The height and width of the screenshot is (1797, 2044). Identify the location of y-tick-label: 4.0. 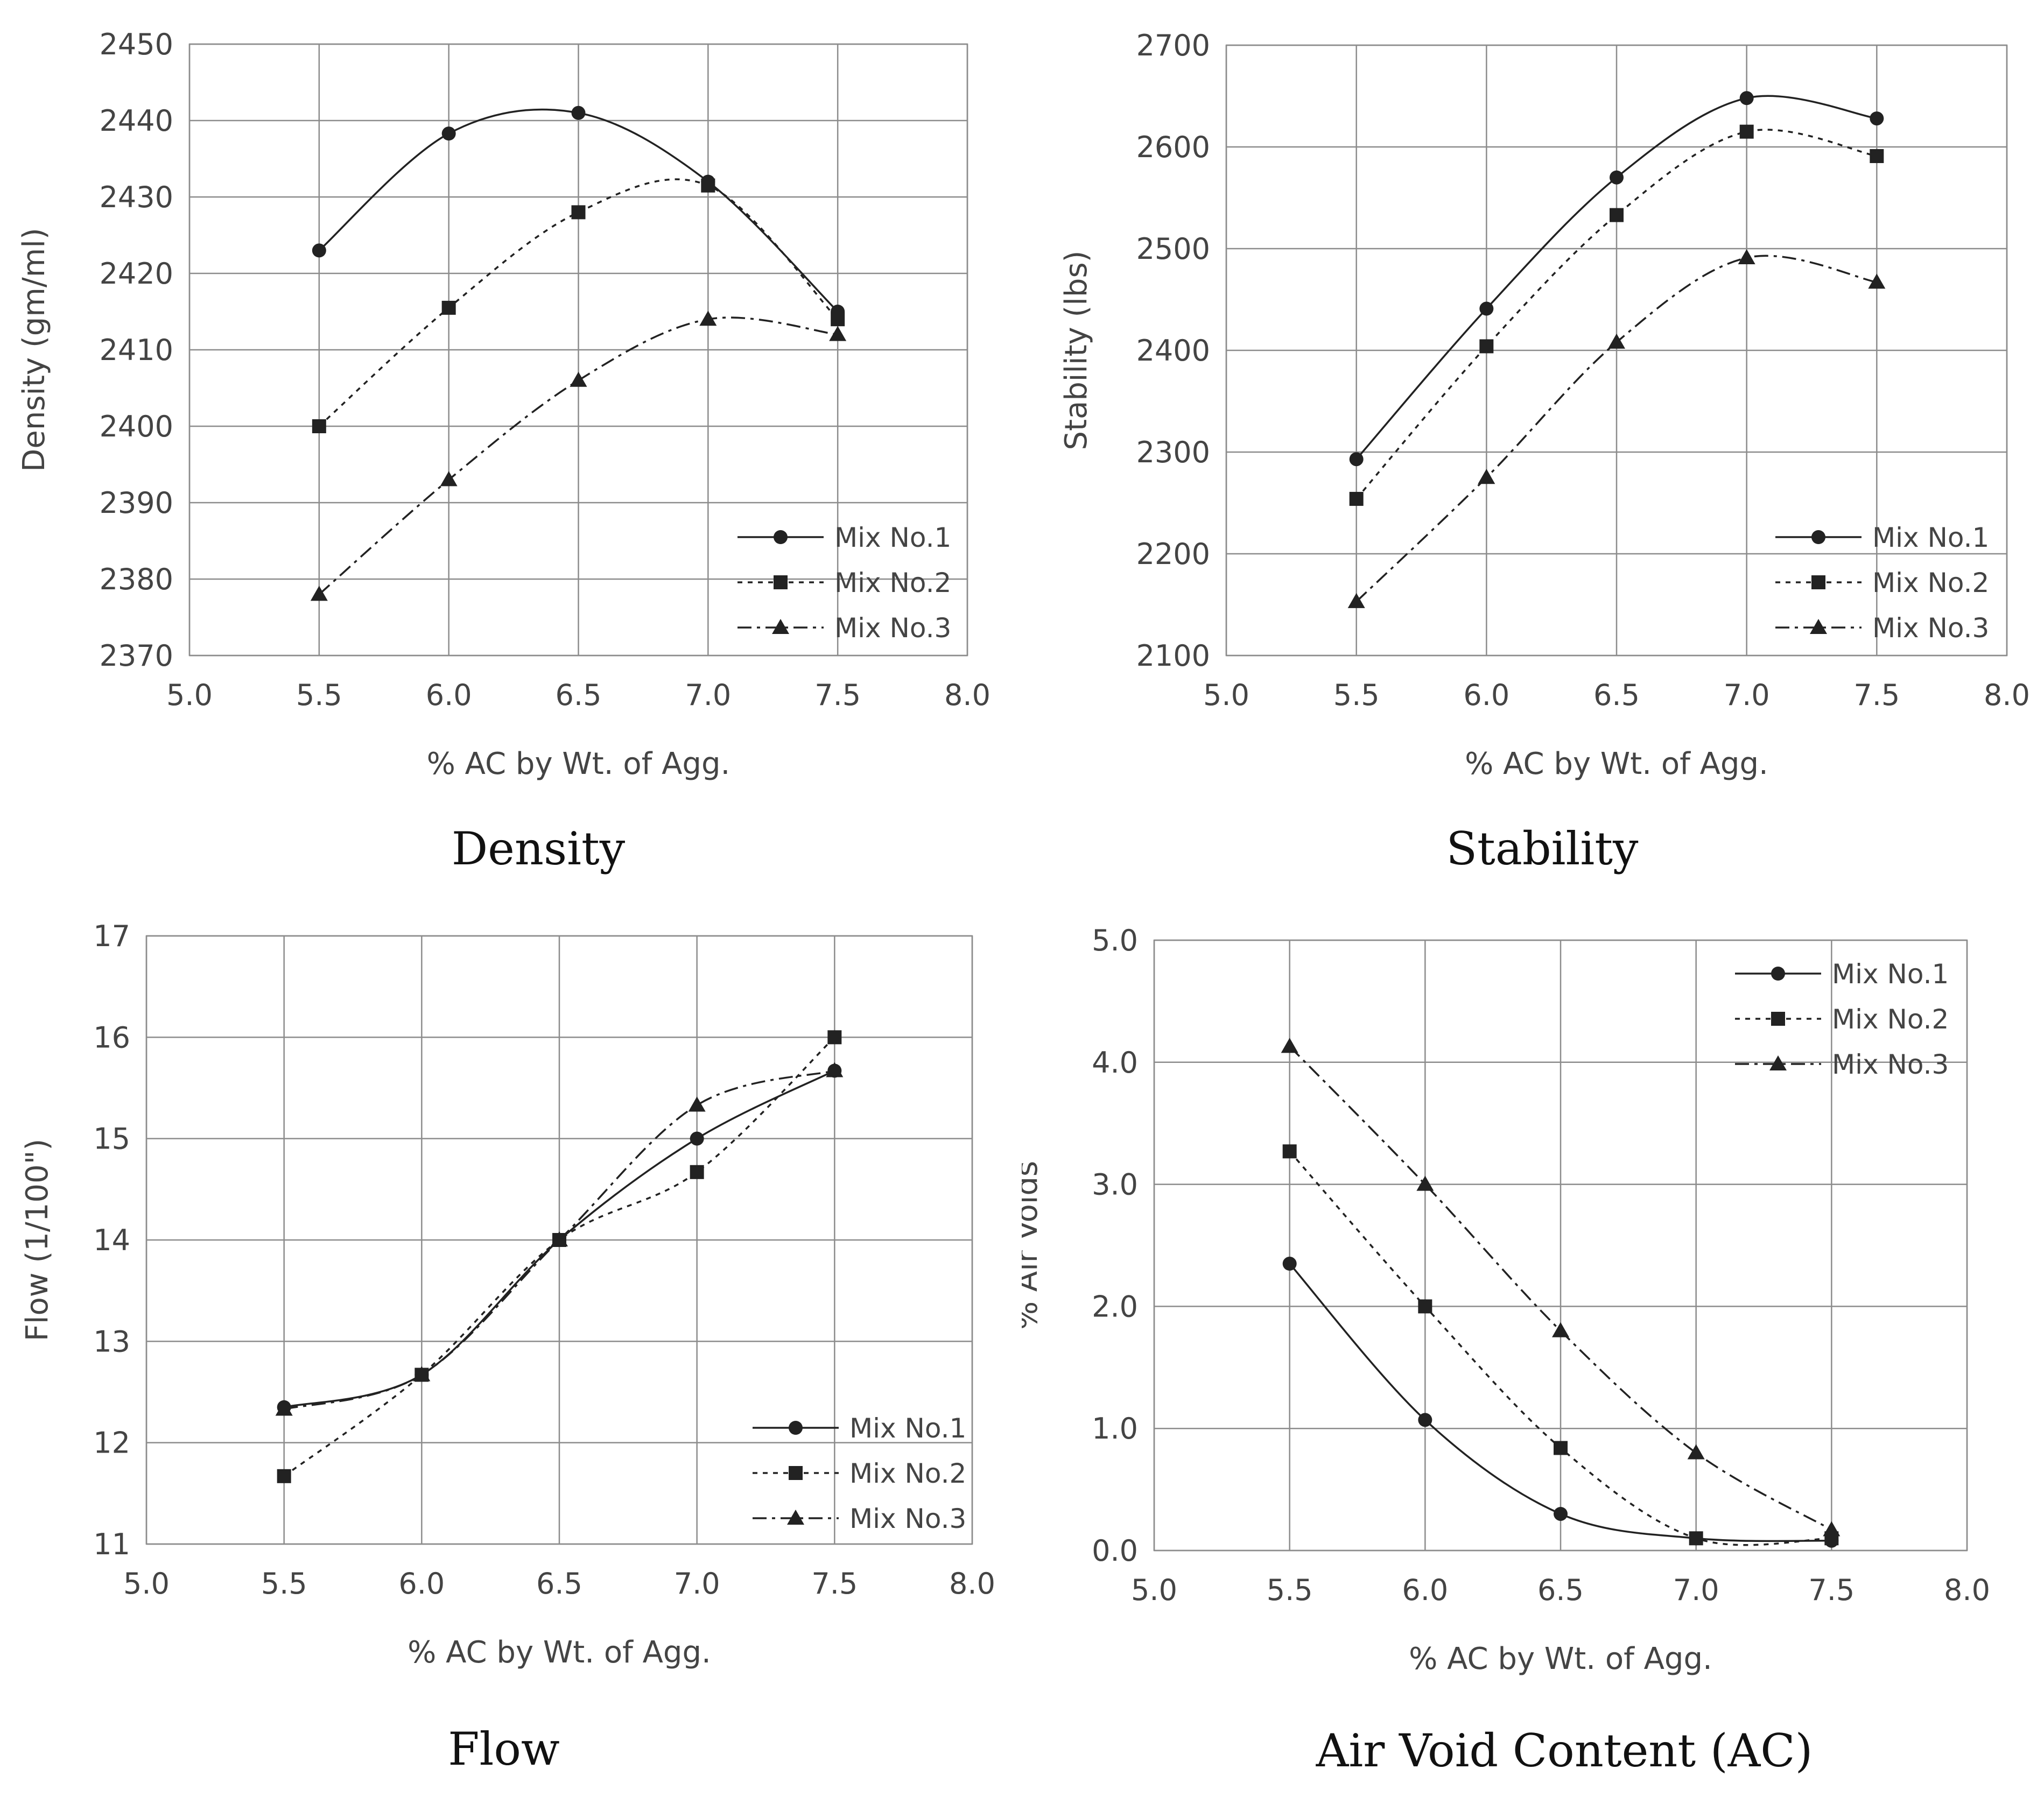
(1115, 1063).